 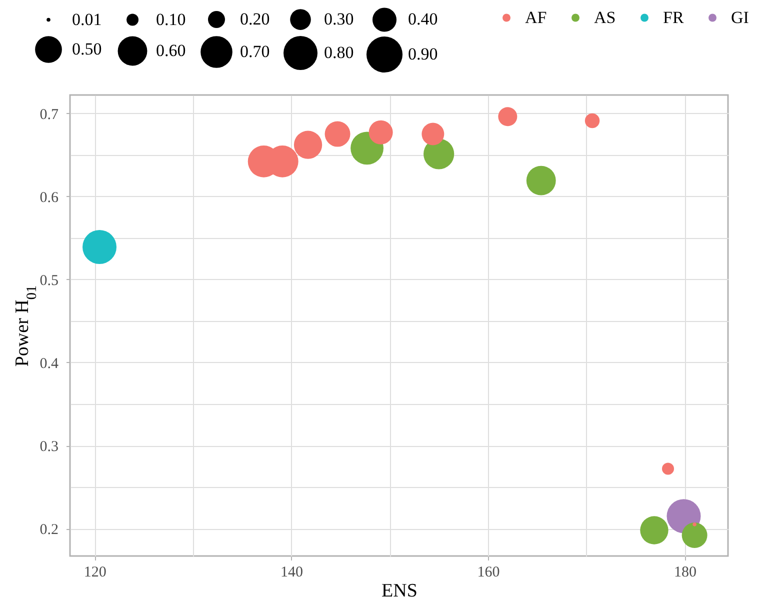 What do you see at coordinates (255, 51) in the screenshot?
I see `legend-label: 0.70` at bounding box center [255, 51].